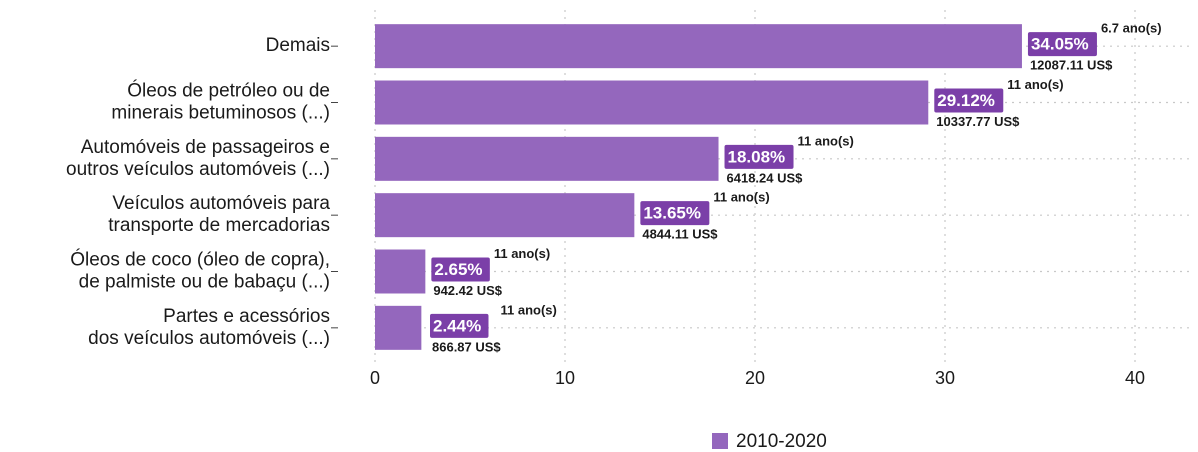  I want to click on usd-label: 942.42 US$, so click(467, 290).